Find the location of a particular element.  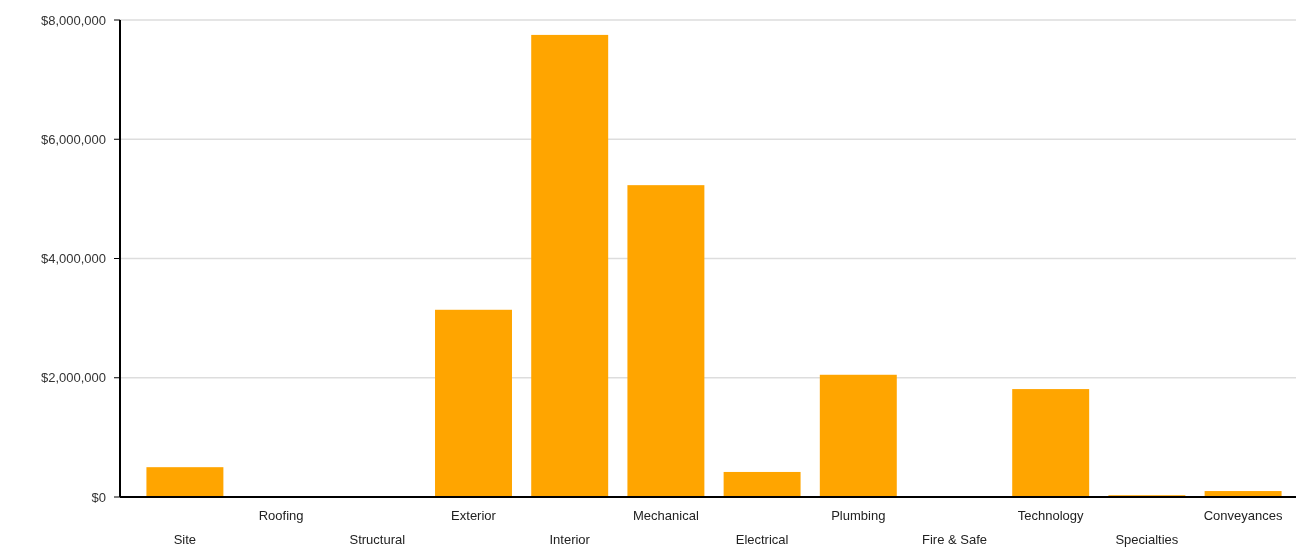

x-tick-label: Electrical is located at coordinates (762, 539).